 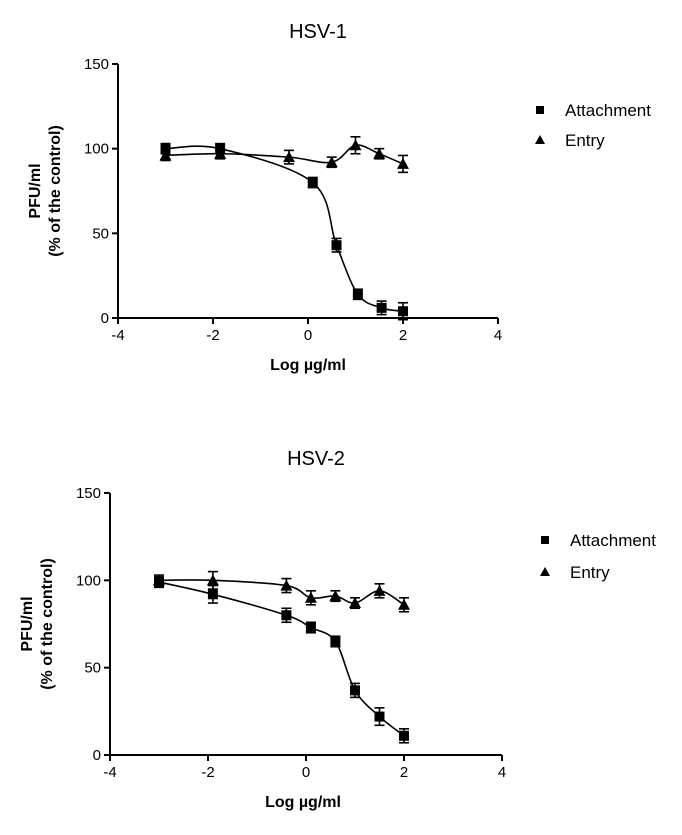 What do you see at coordinates (540, 110) in the screenshot?
I see `chart-1-attachment-legend-marker` at bounding box center [540, 110].